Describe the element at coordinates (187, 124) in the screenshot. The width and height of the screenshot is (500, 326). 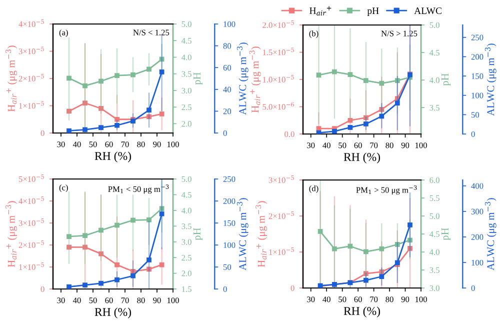
I see `y2-tick-label: 2.0` at that location.